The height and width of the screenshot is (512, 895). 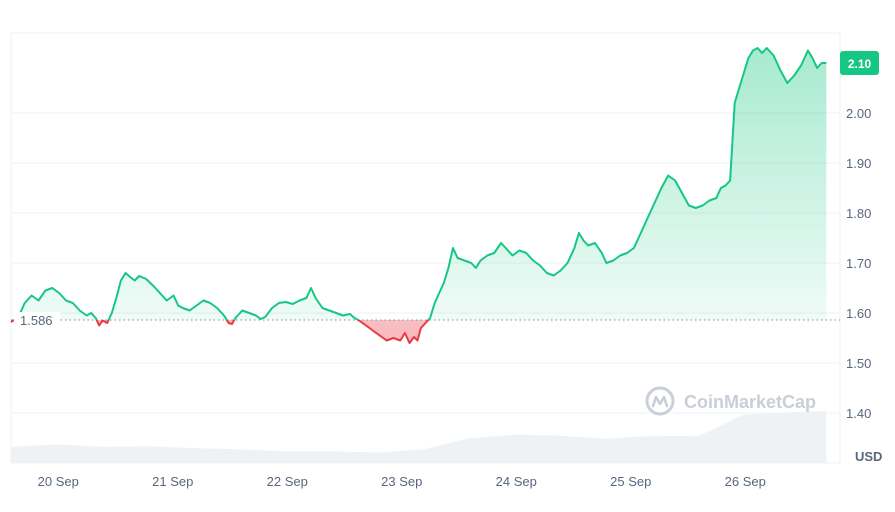 I want to click on y-tick-label: 2.00, so click(x=858, y=113).